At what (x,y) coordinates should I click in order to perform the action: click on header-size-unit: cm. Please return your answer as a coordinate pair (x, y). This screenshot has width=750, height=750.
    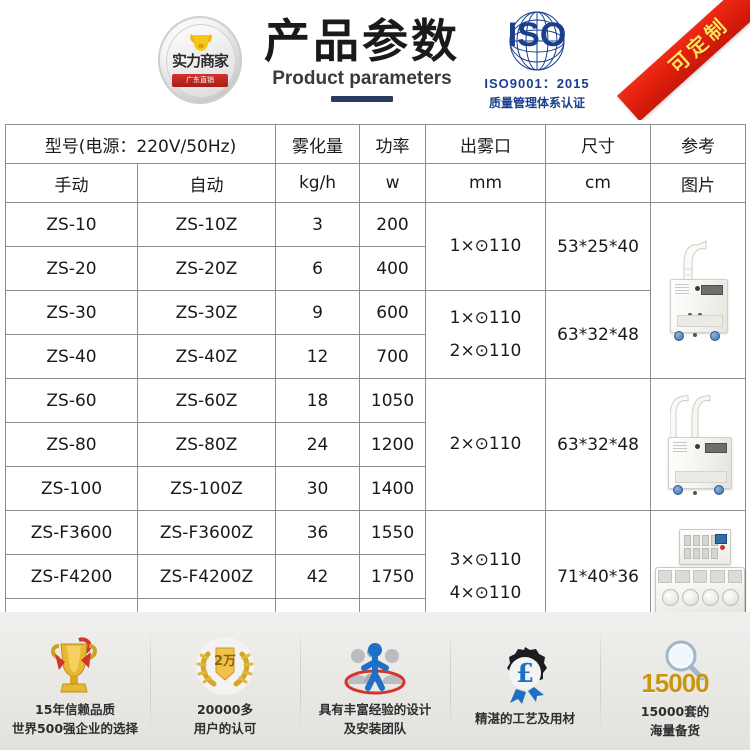
    Looking at the image, I should click on (598, 183).